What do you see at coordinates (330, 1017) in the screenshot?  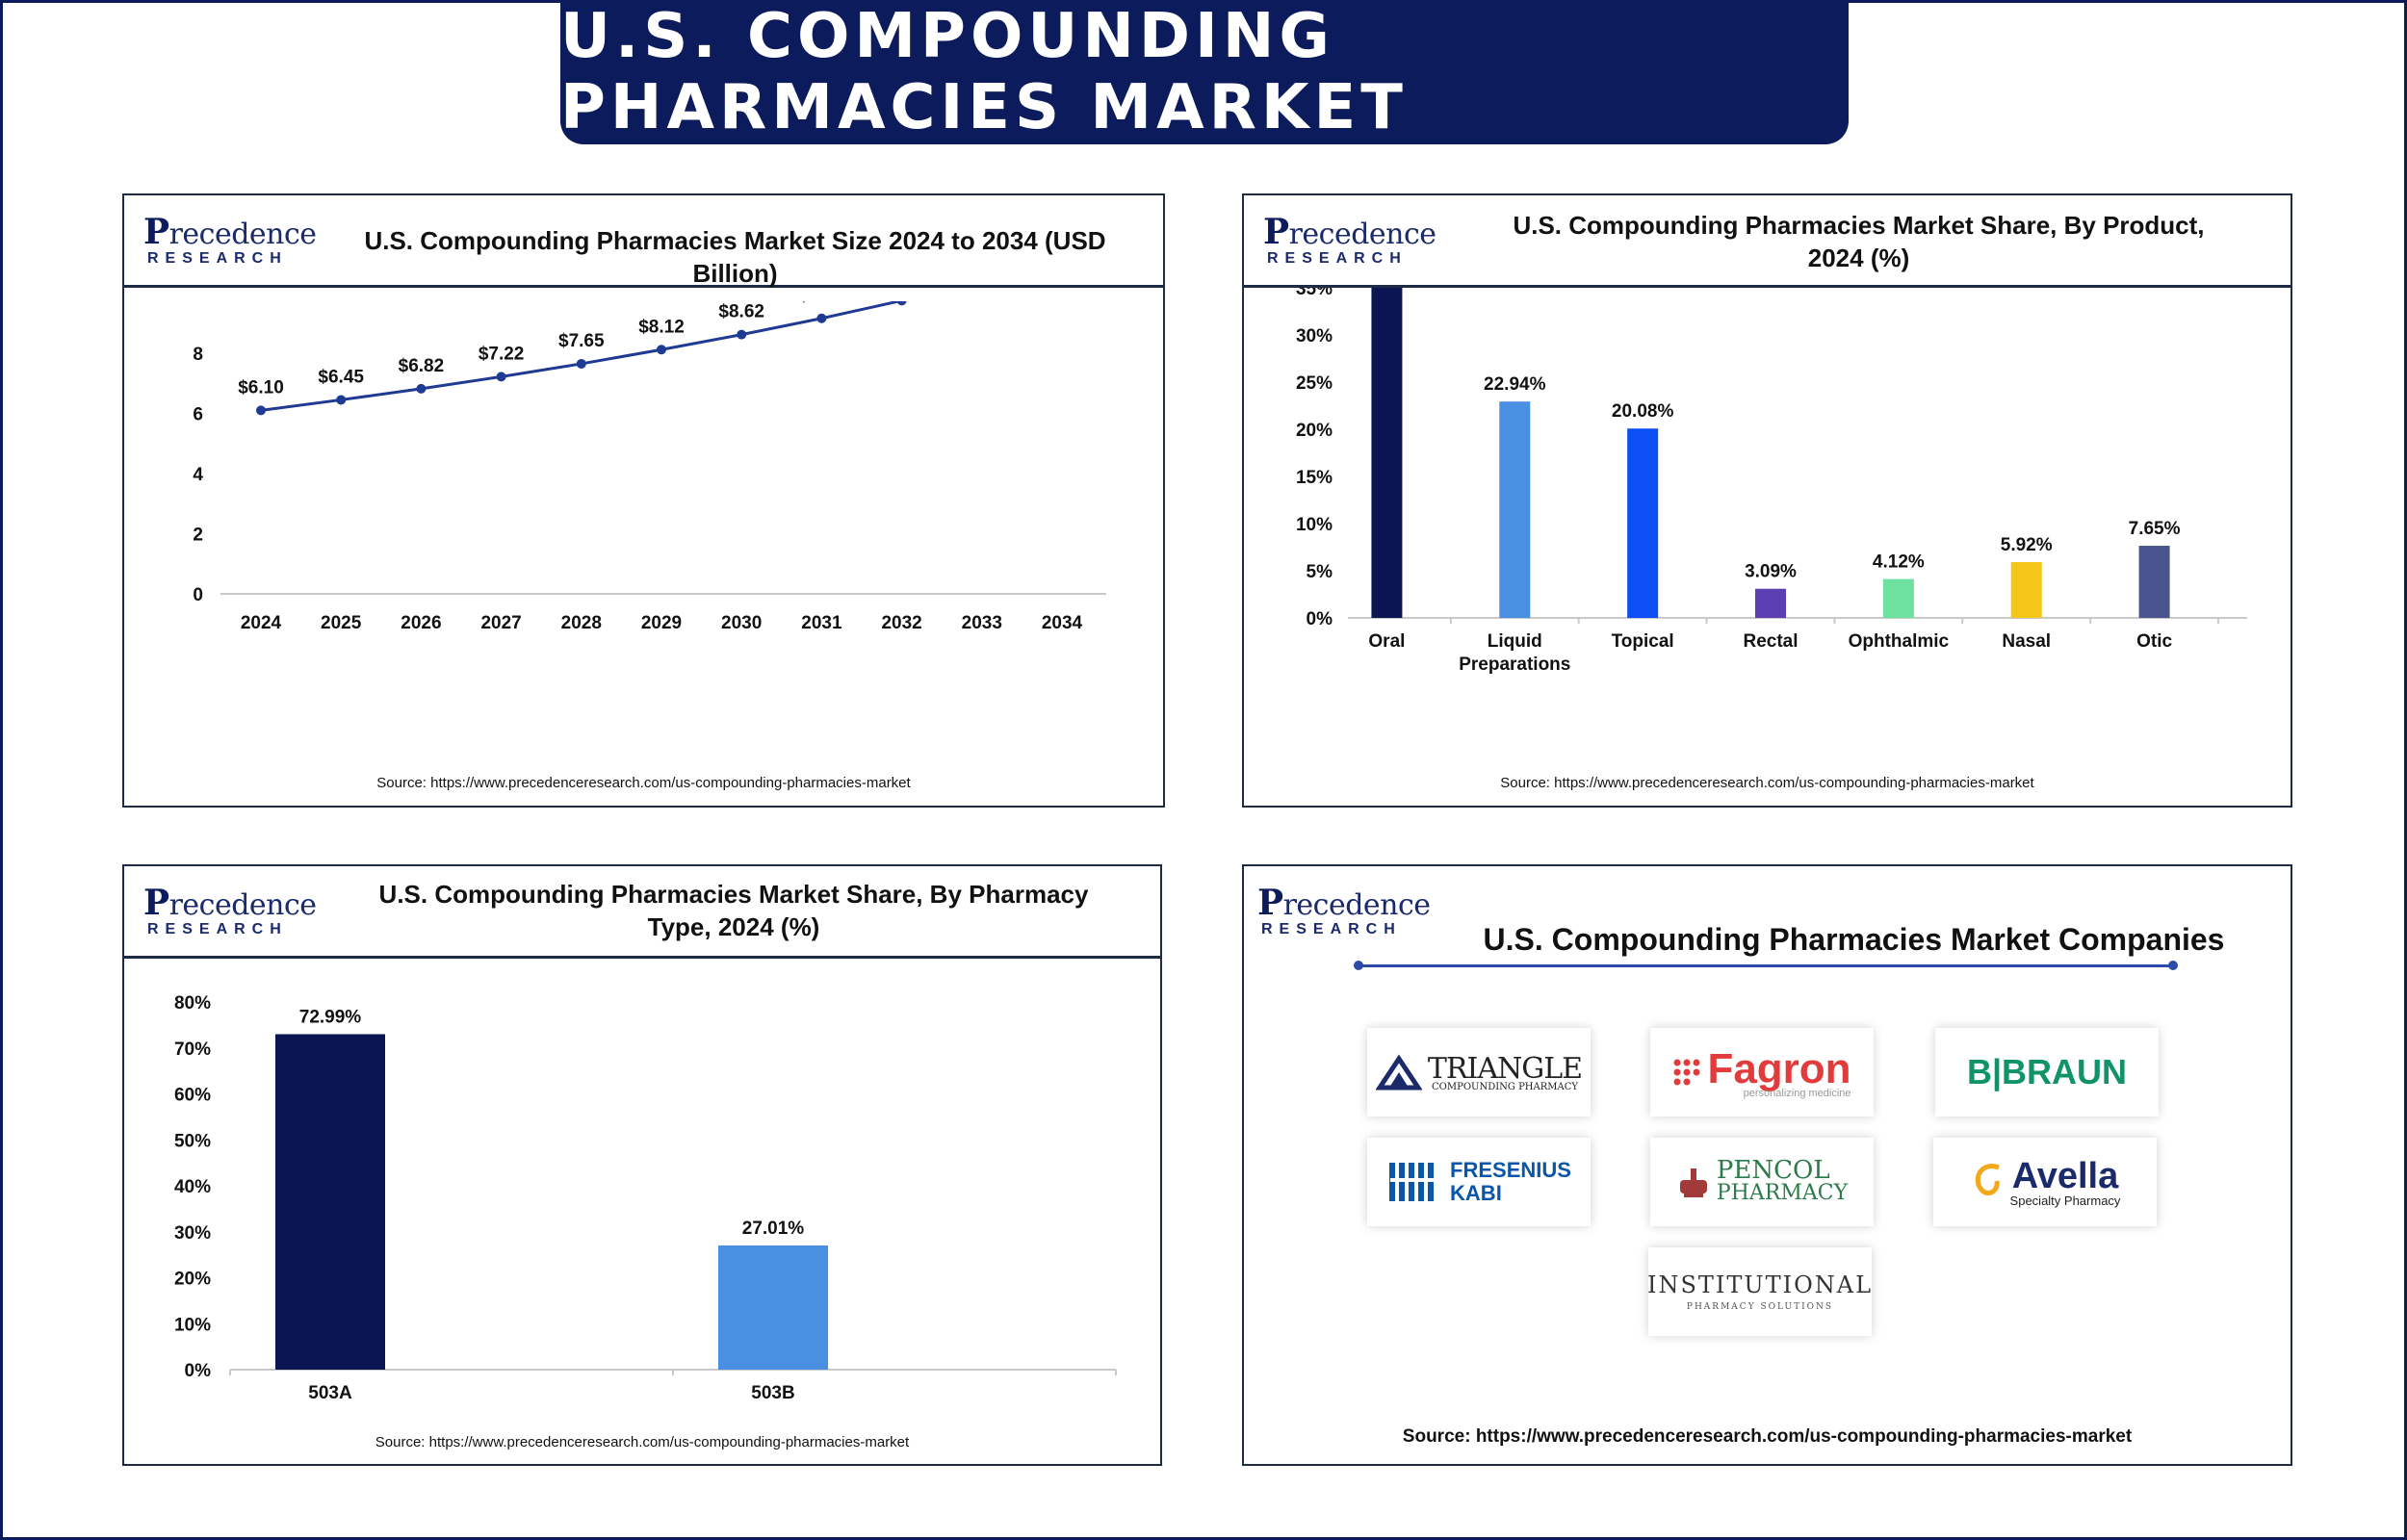 I see `data-label: 72.99%` at bounding box center [330, 1017].